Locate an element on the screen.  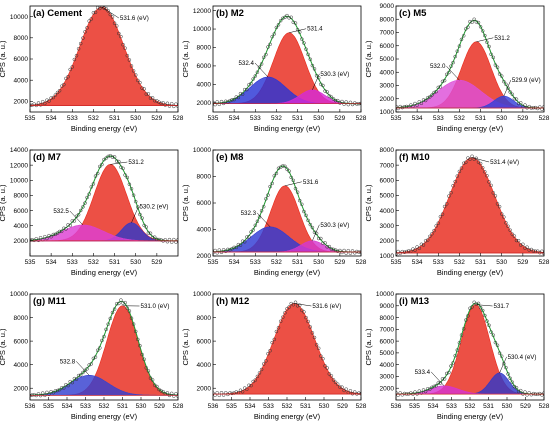
x-tick-label: 533 is located at coordinates (72, 262).